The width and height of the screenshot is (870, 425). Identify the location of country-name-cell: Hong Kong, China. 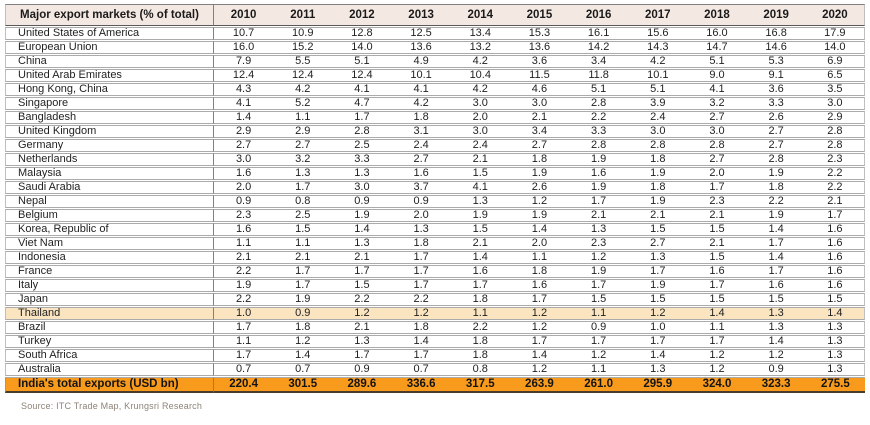
(109, 89).